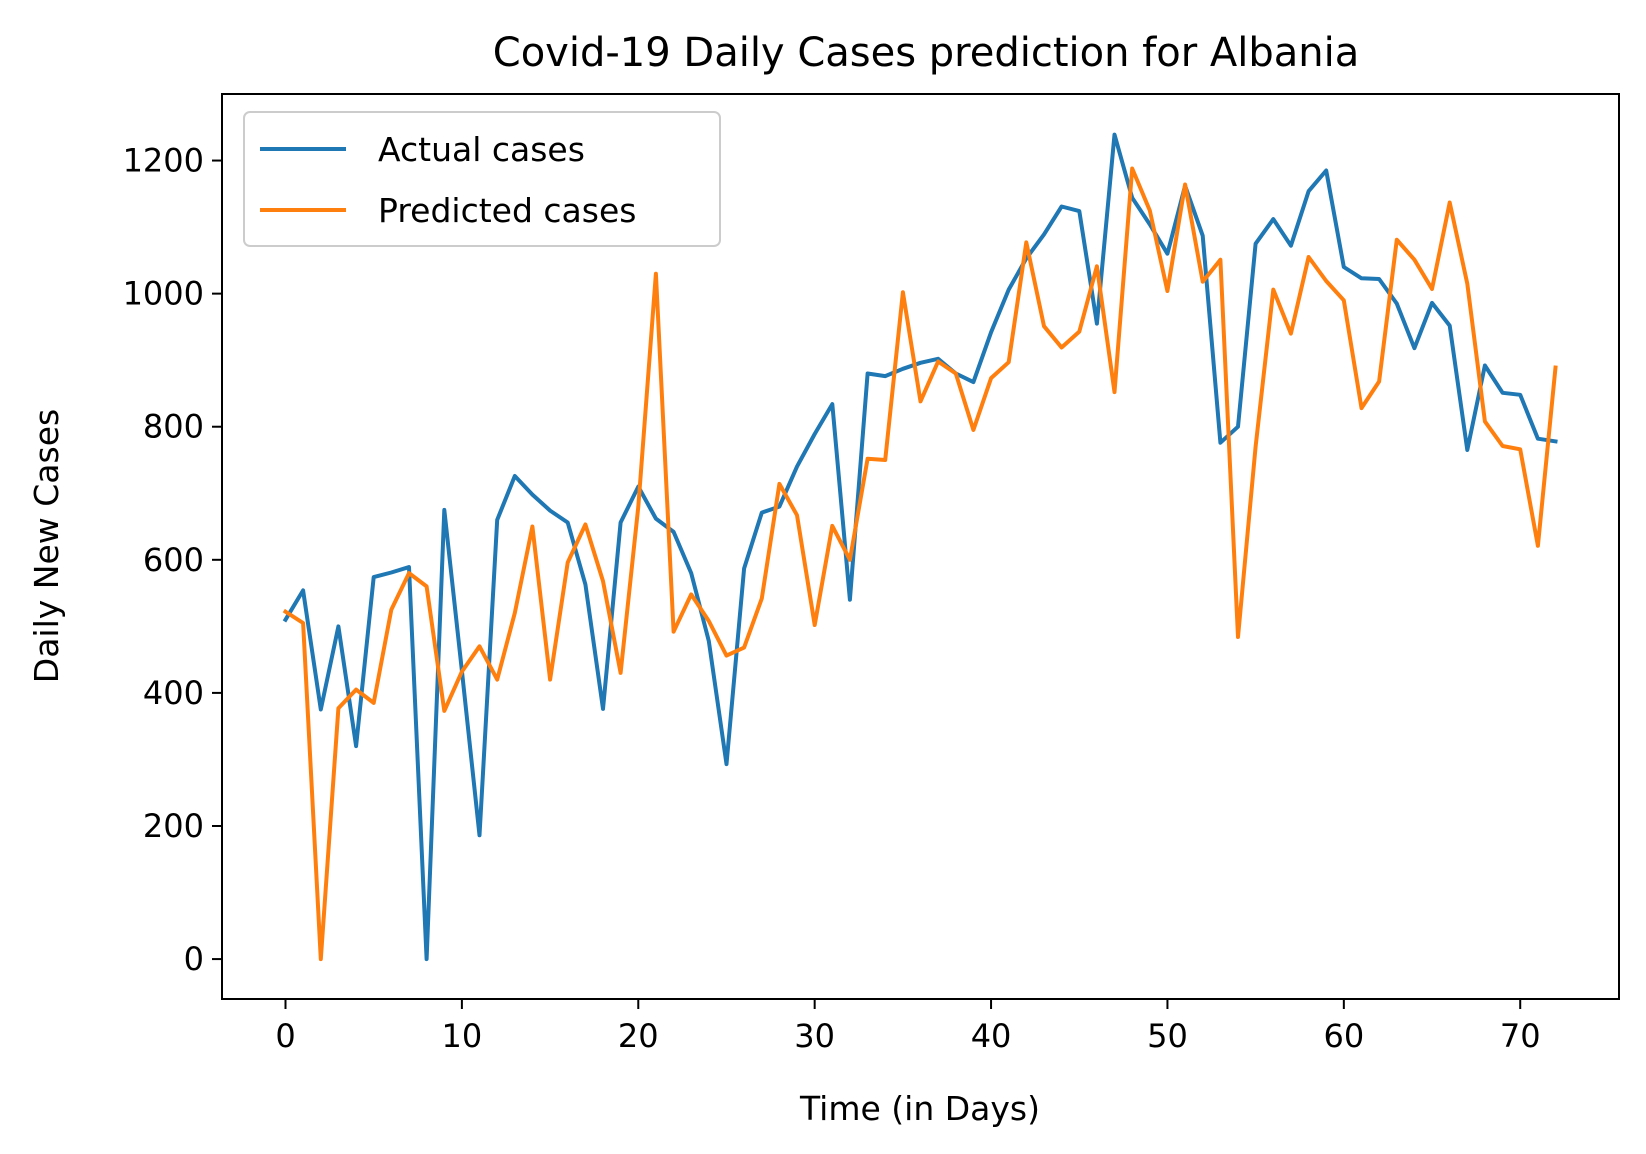  Describe the element at coordinates (173, 693) in the screenshot. I see `y-tick-label: 400` at that location.